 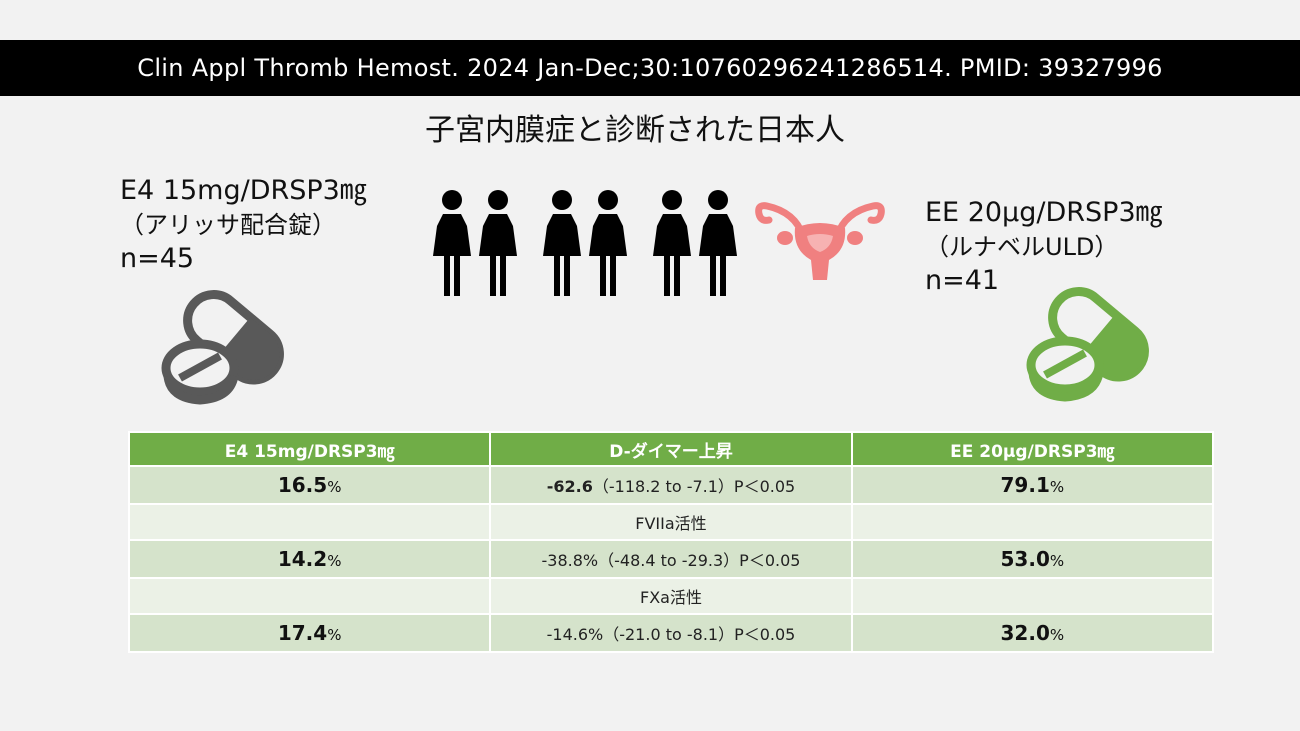 What do you see at coordinates (635, 130) in the screenshot?
I see `page-title: 子宮内膜症と診断された日本人` at bounding box center [635, 130].